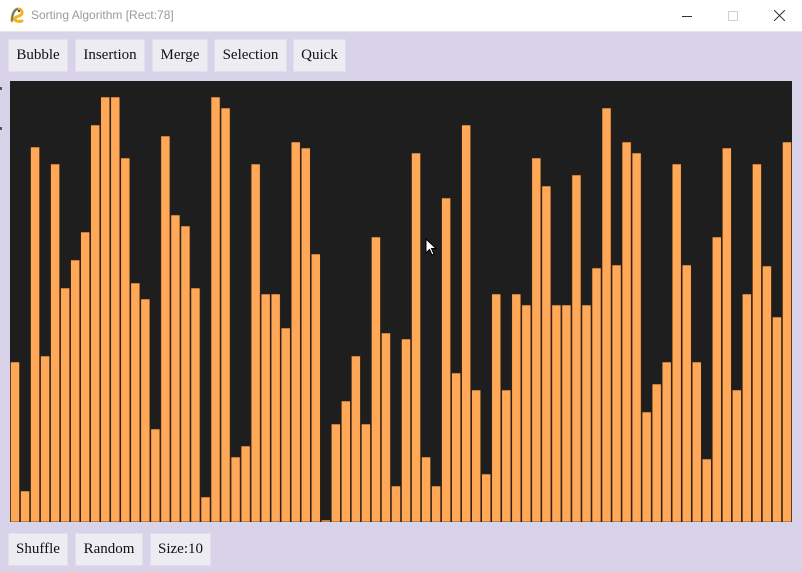  I want to click on mouse-pointer-icon, so click(431, 247).